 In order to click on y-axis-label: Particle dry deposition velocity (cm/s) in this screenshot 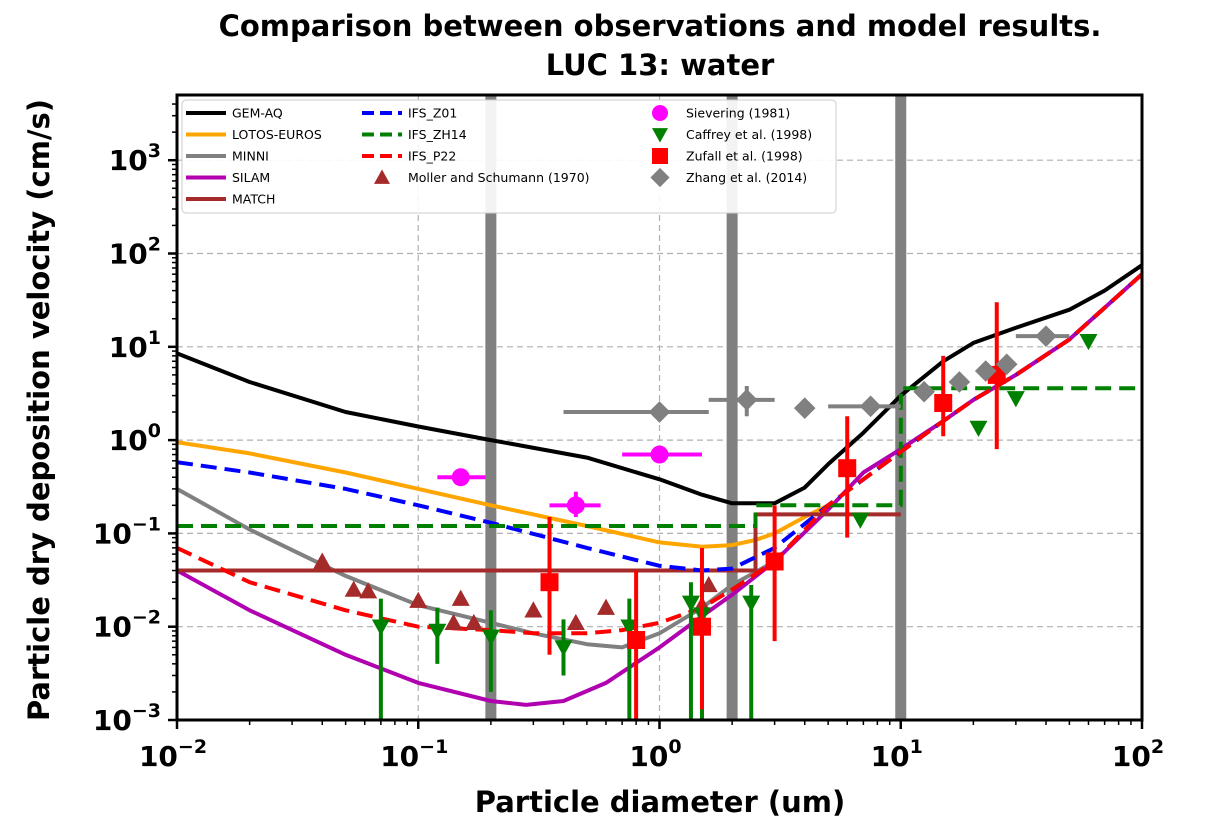, I will do `click(39, 410)`.